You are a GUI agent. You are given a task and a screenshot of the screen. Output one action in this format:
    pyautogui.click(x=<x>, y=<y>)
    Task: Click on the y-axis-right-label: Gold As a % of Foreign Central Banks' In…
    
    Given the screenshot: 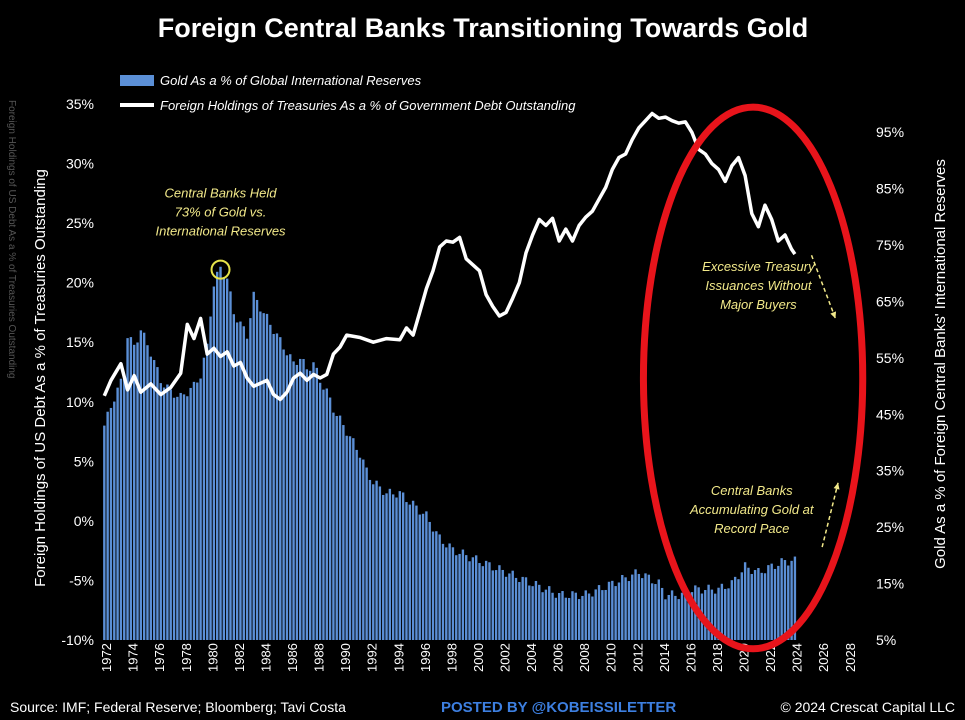 What is the action you would take?
    pyautogui.click(x=940, y=364)
    